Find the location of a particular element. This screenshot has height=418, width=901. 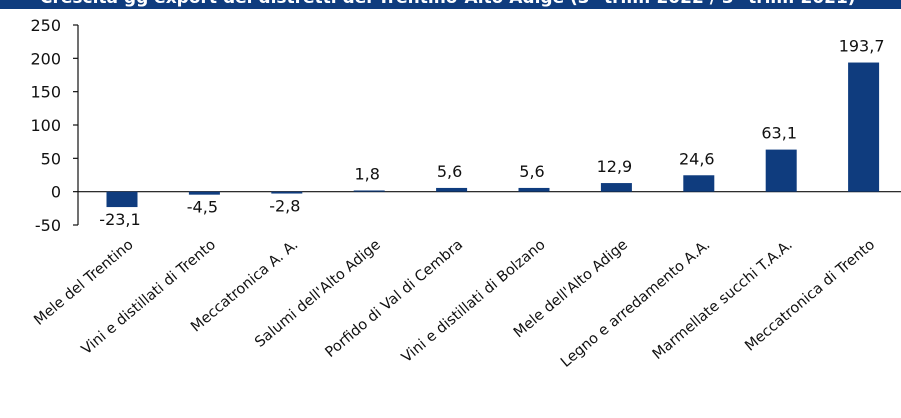

category-label: Vini e distillati di Trento is located at coordinates (149, 297).